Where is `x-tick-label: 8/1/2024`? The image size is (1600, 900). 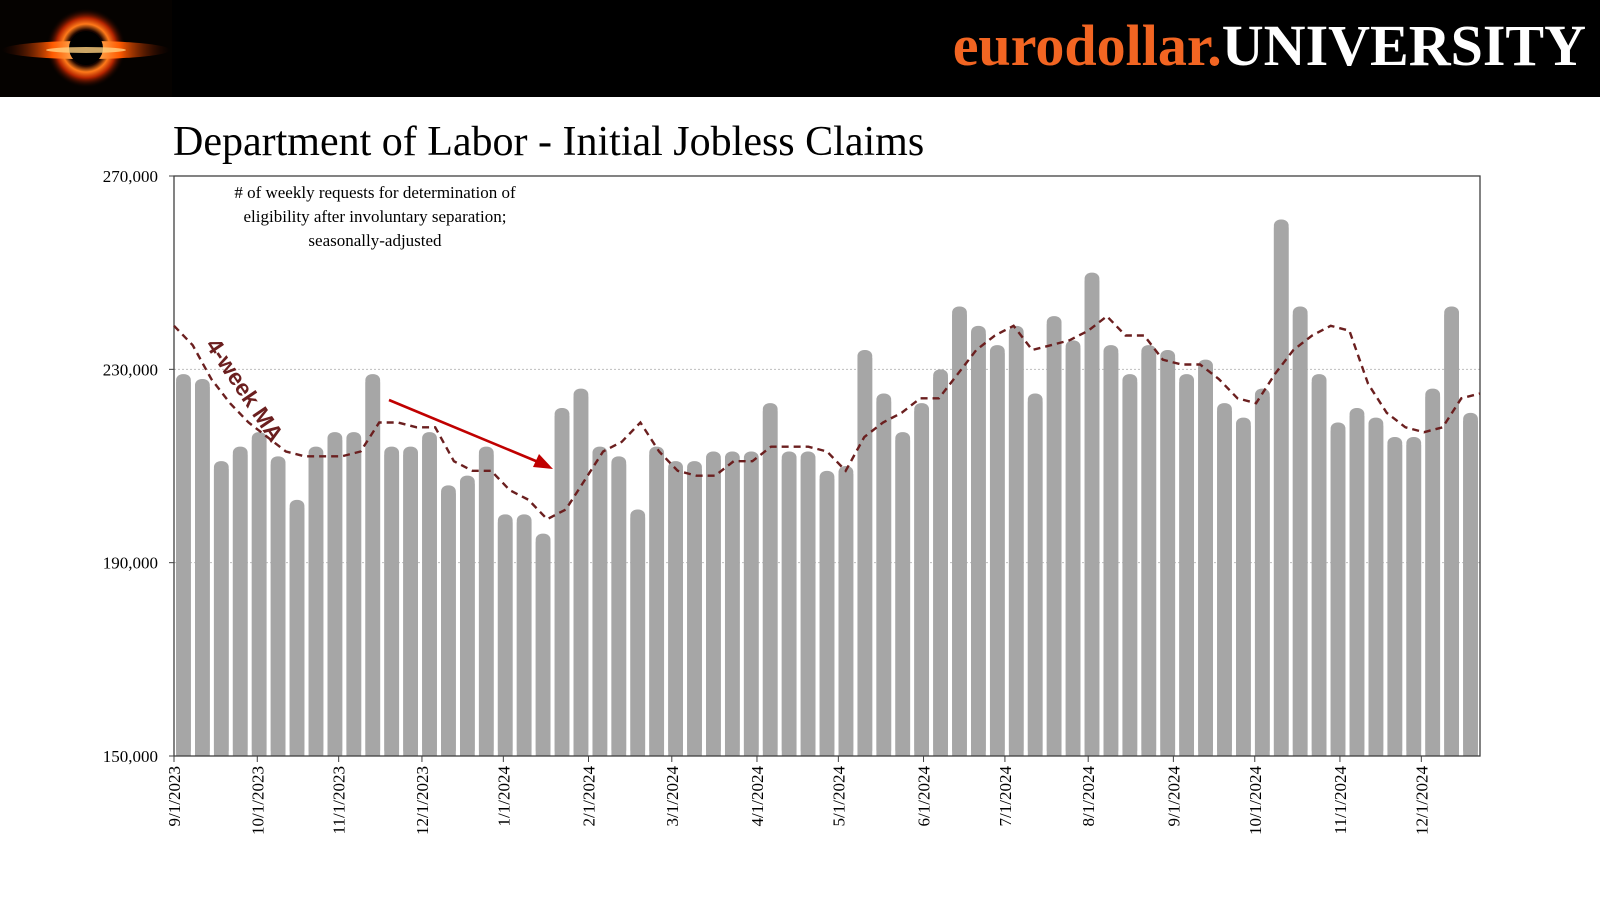 x-tick-label: 8/1/2024 is located at coordinates (1088, 796).